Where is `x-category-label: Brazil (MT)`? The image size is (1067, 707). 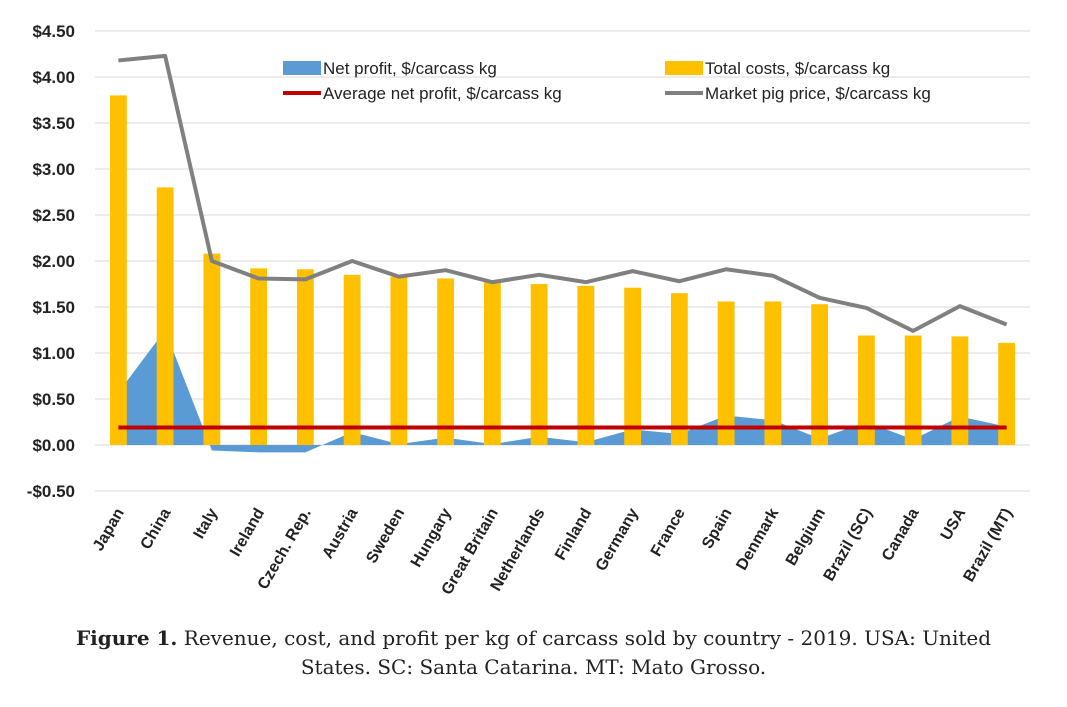
x-category-label: Brazil (MT) is located at coordinates (988, 545).